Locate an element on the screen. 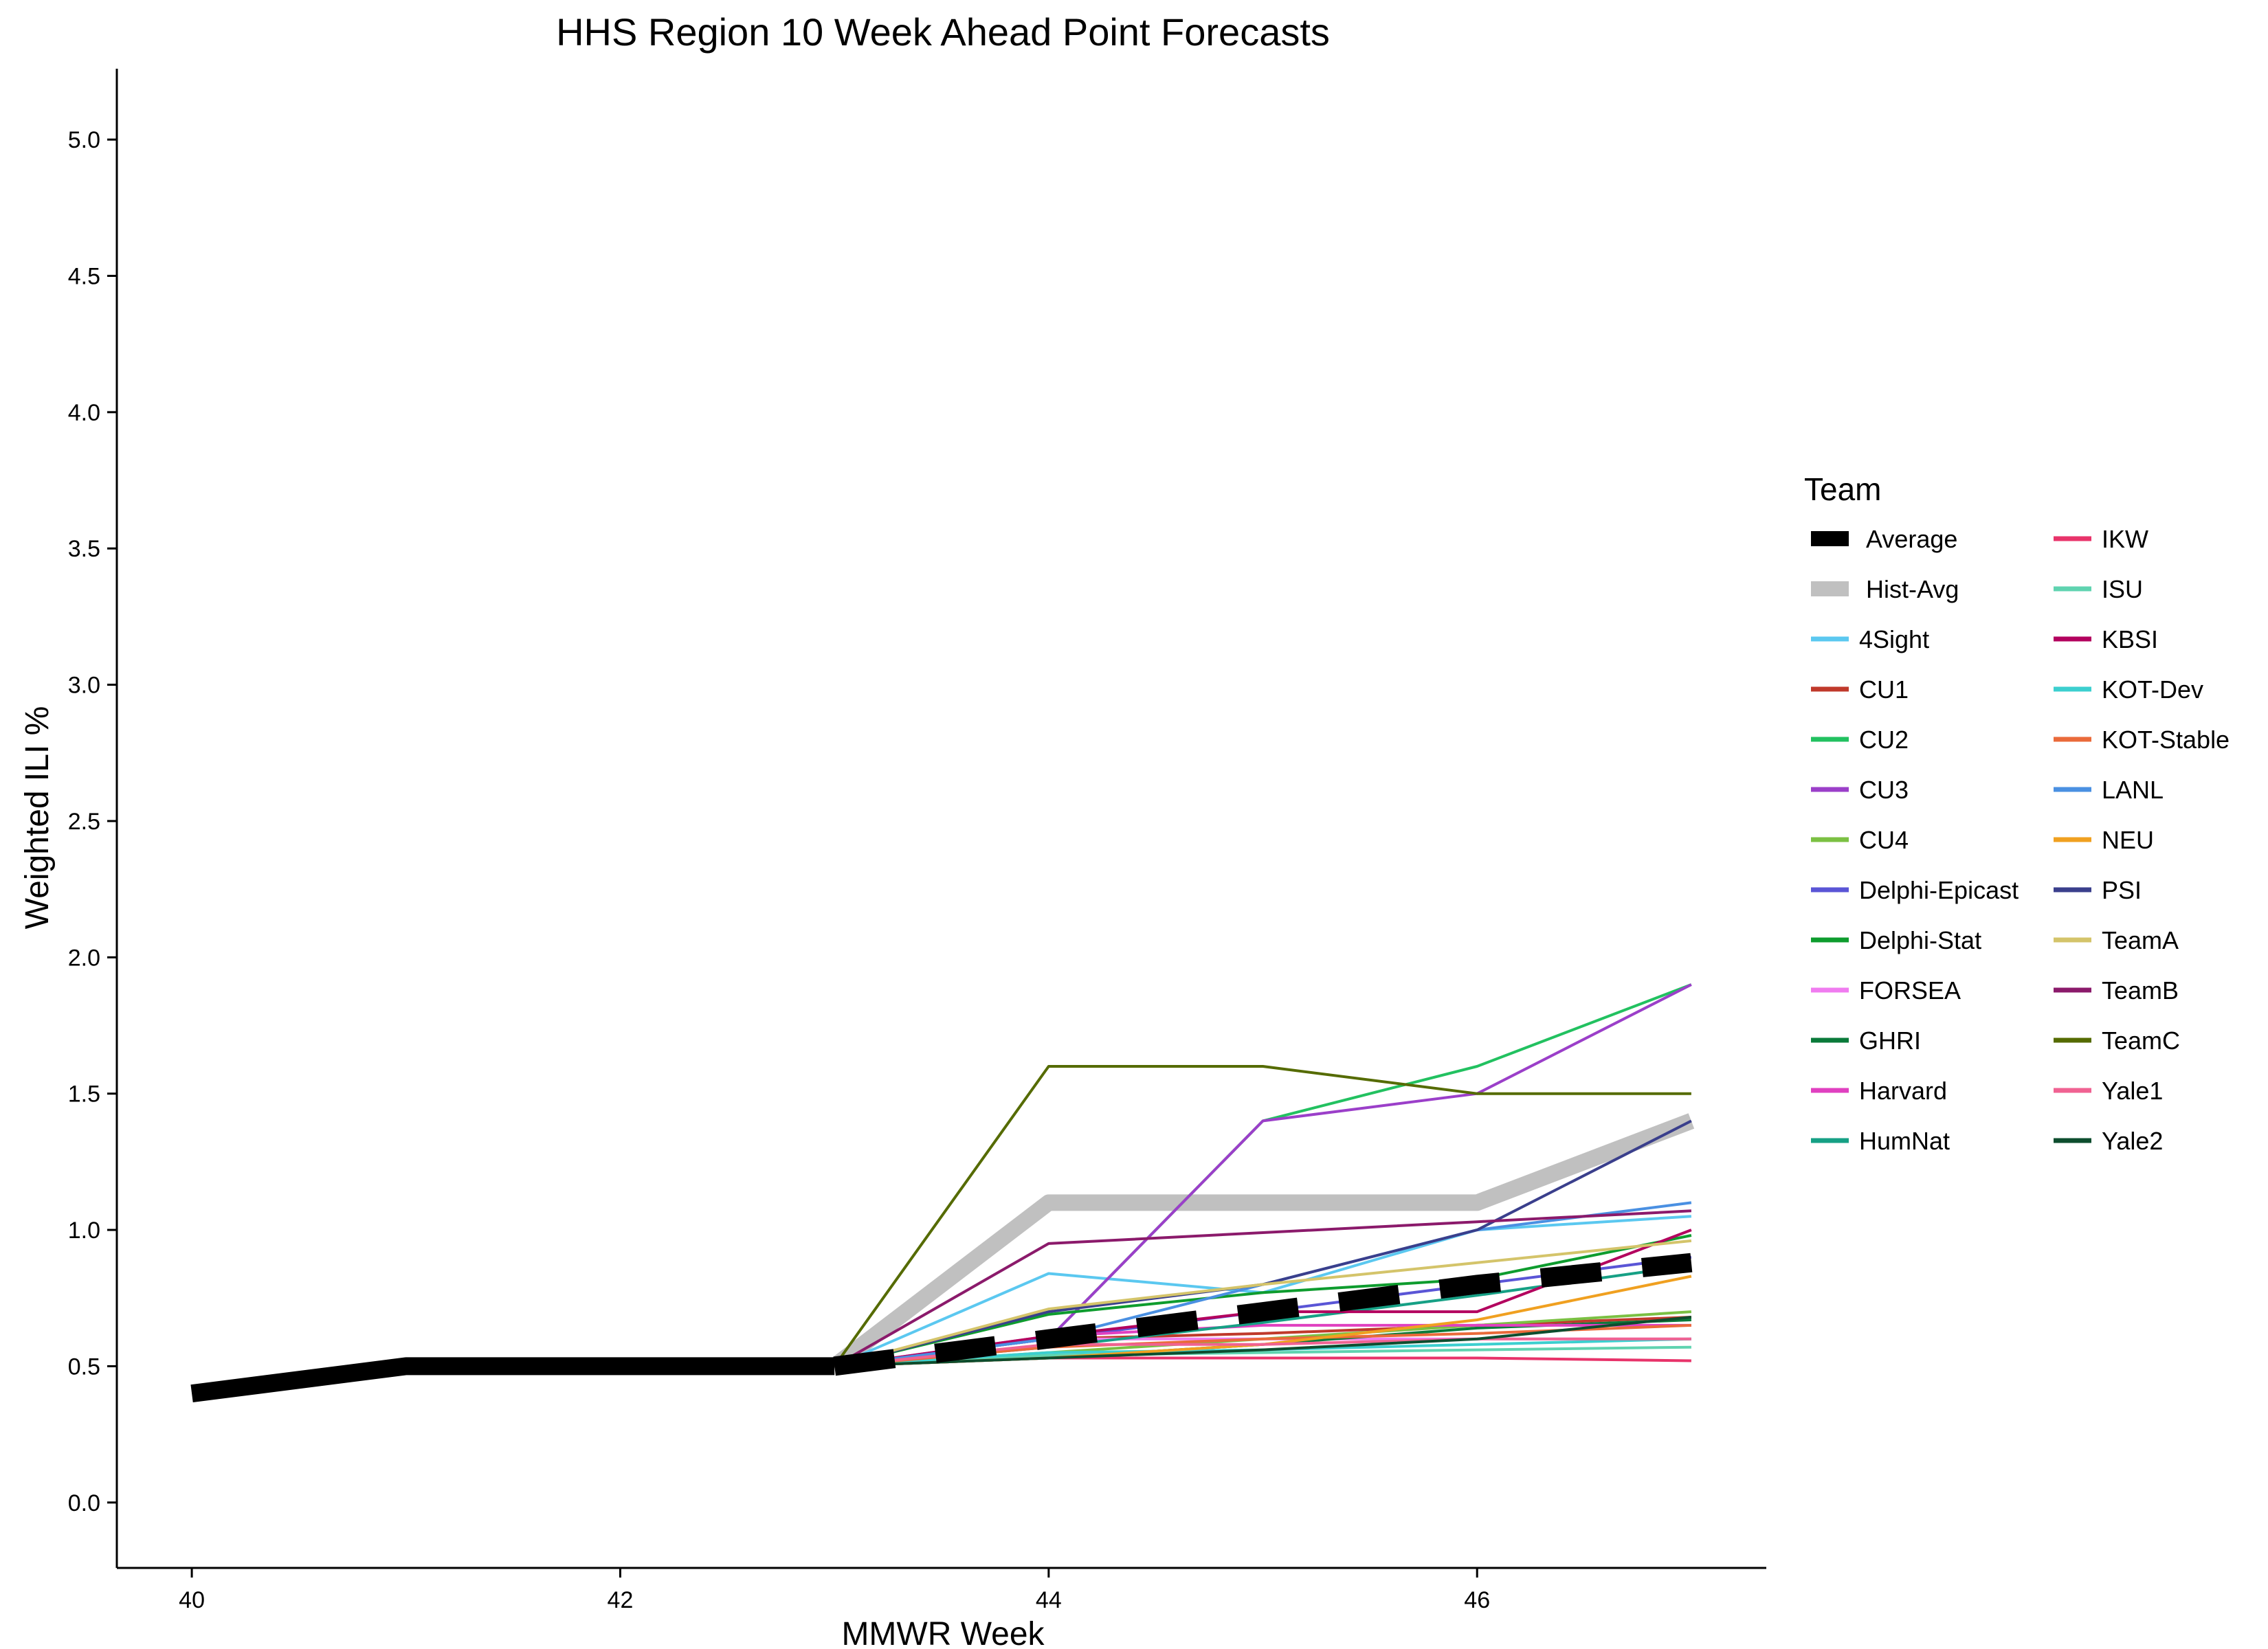 The image size is (2268, 1649). legend-label-yale2: Yale2 is located at coordinates (2132, 1141).